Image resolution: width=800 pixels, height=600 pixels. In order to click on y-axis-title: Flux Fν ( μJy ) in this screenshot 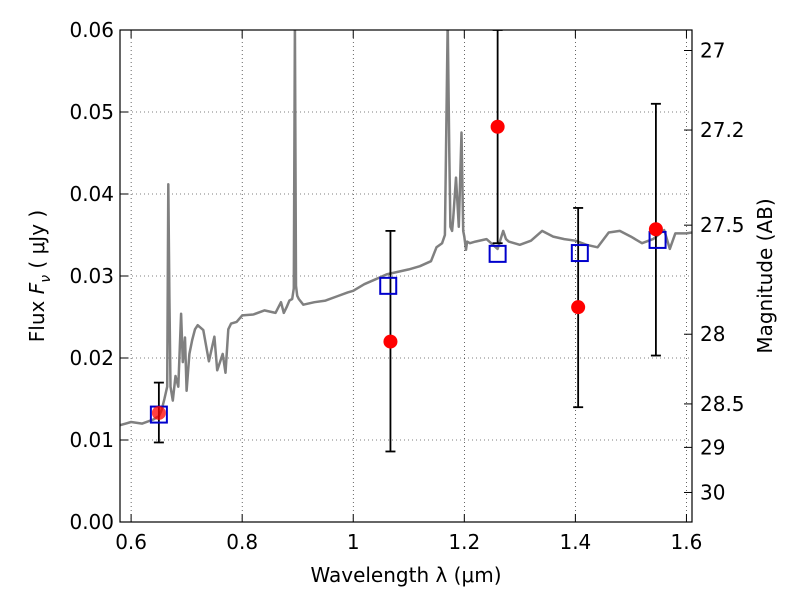, I will do `click(39, 276)`.